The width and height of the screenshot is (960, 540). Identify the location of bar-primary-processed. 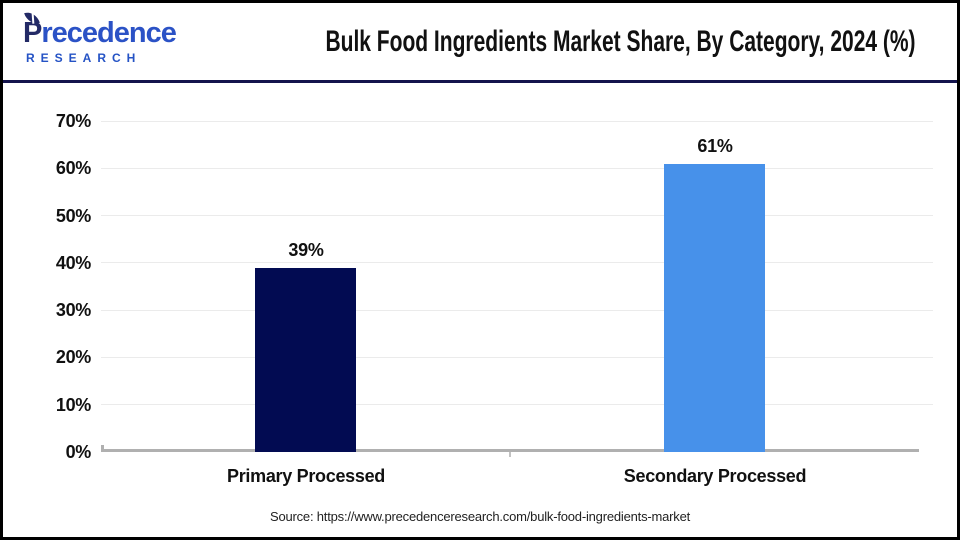
(305, 360).